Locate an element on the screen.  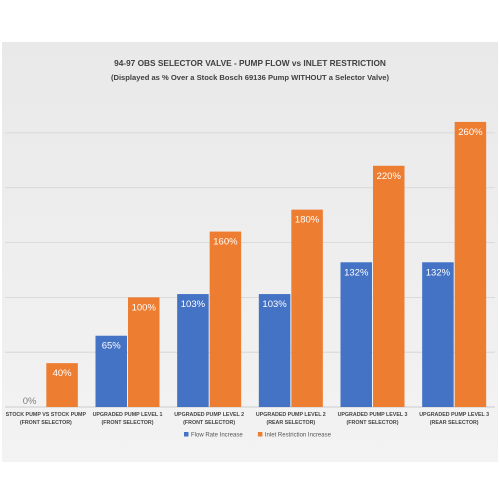
legend-entry: Flow Rate Increase is located at coordinates (217, 436).